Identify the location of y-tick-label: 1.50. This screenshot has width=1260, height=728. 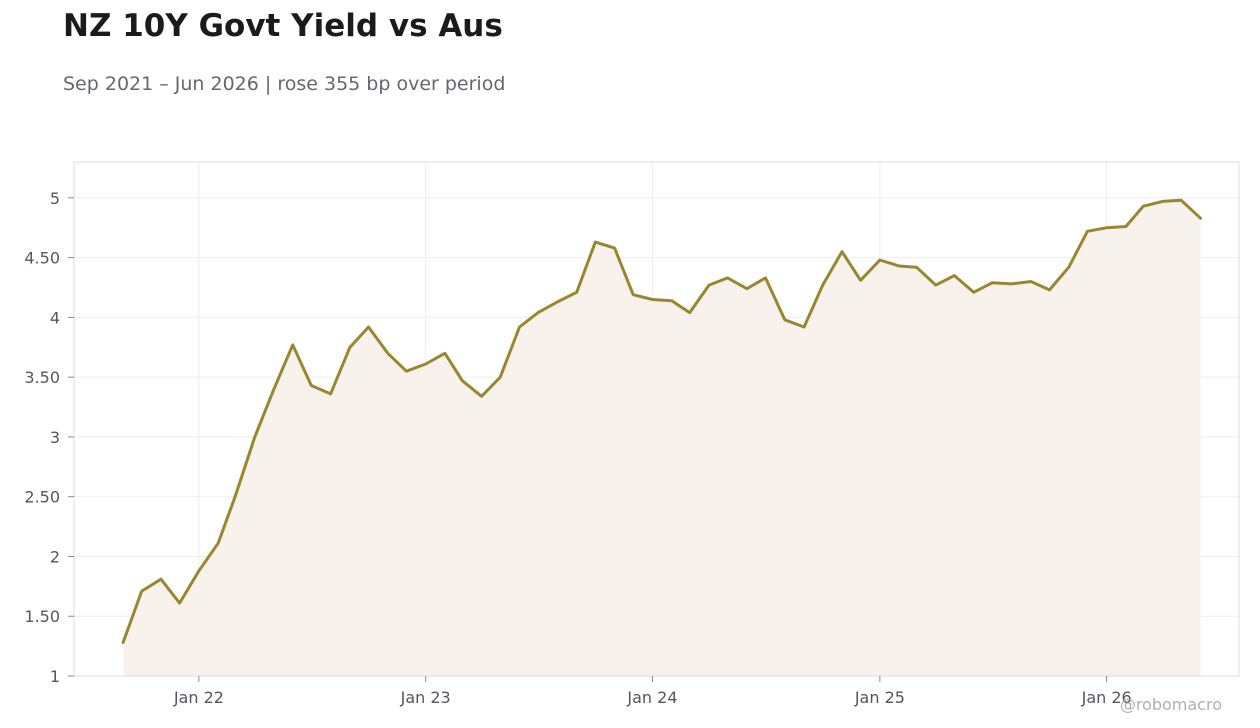
(42, 616).